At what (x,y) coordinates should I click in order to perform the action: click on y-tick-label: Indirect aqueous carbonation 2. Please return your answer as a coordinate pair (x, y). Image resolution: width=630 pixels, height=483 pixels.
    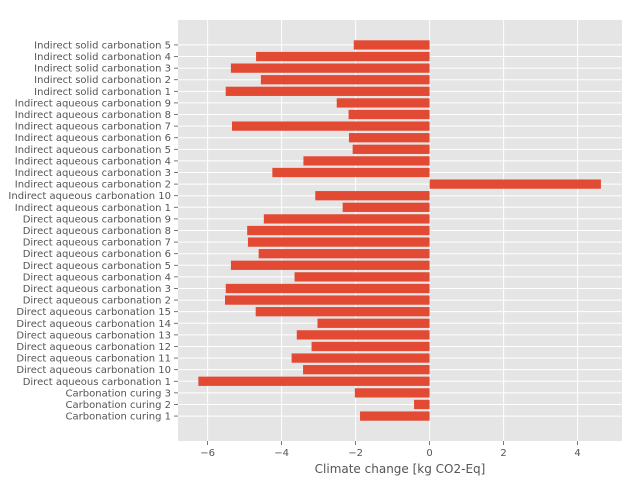
    Looking at the image, I should click on (93, 185).